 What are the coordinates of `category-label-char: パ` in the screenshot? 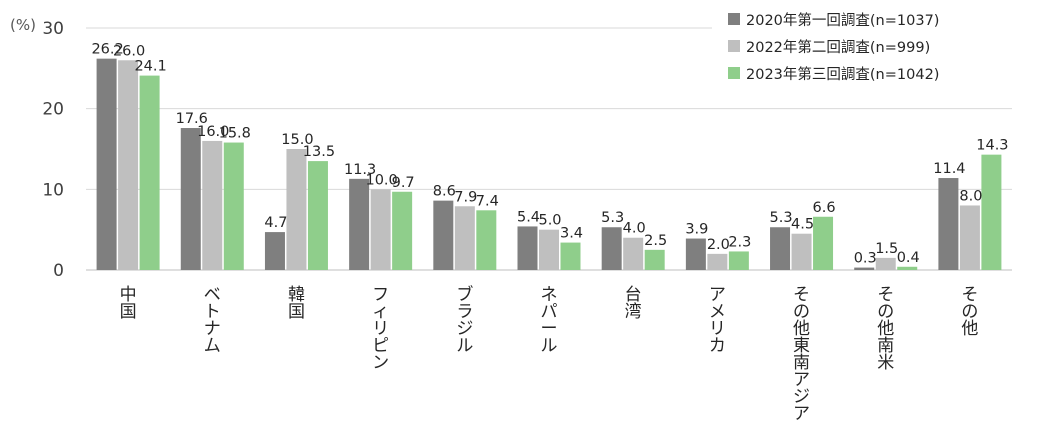 It's located at (549, 312).